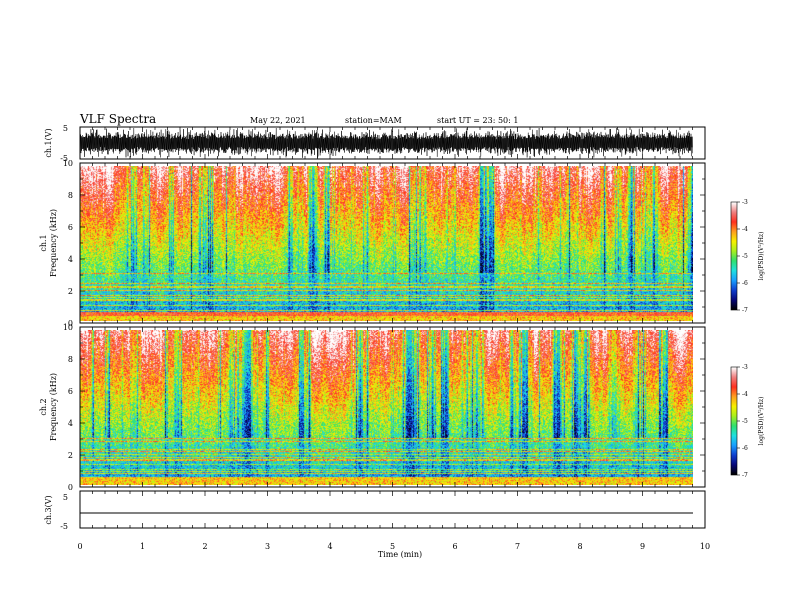 The height and width of the screenshot is (612, 792). I want to click on ch1-waveform-ylabel: ch.1(V), so click(48, 142).